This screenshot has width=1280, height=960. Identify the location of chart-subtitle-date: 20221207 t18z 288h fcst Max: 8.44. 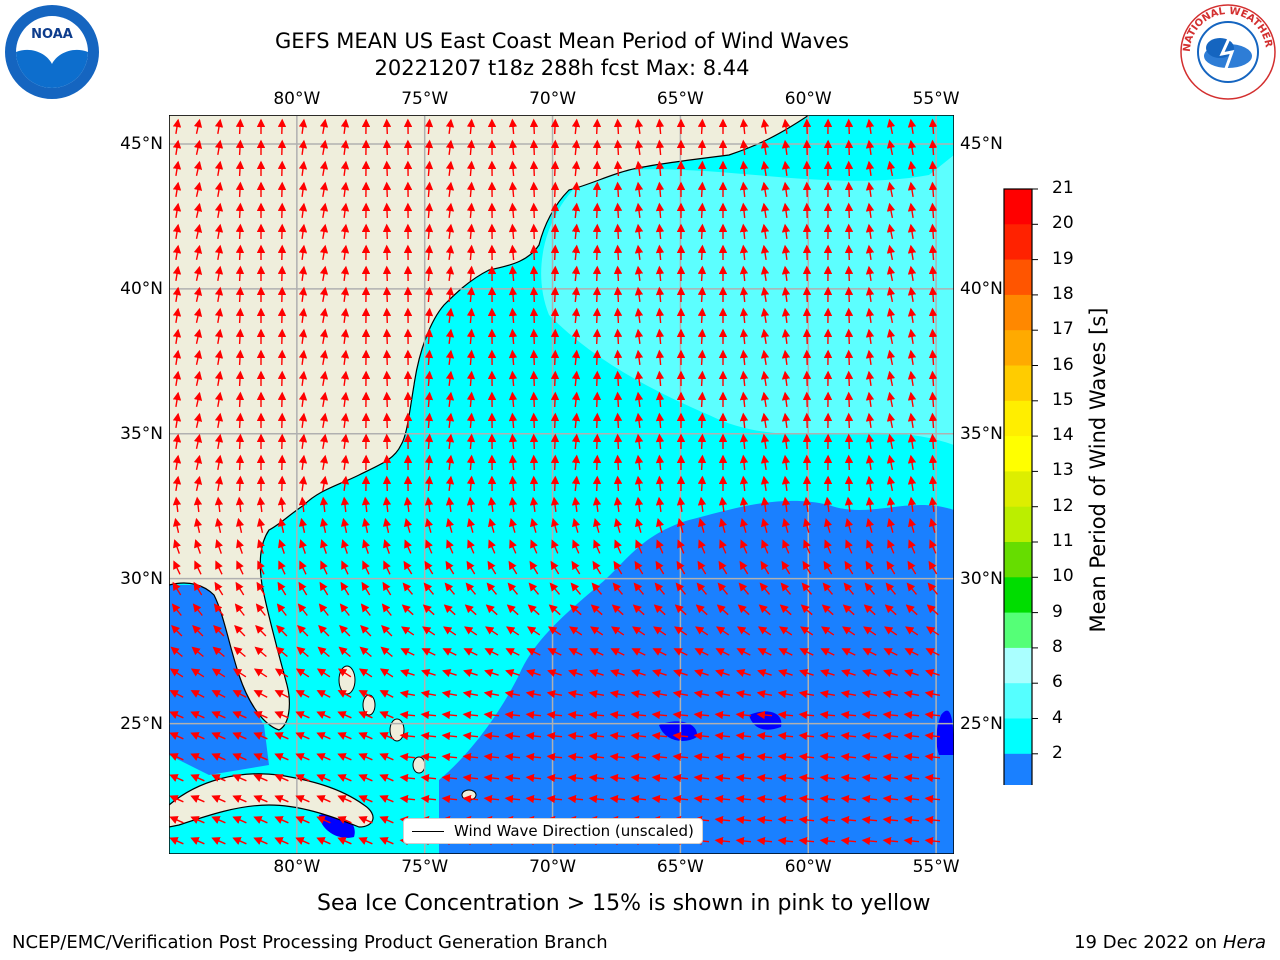
(562, 68).